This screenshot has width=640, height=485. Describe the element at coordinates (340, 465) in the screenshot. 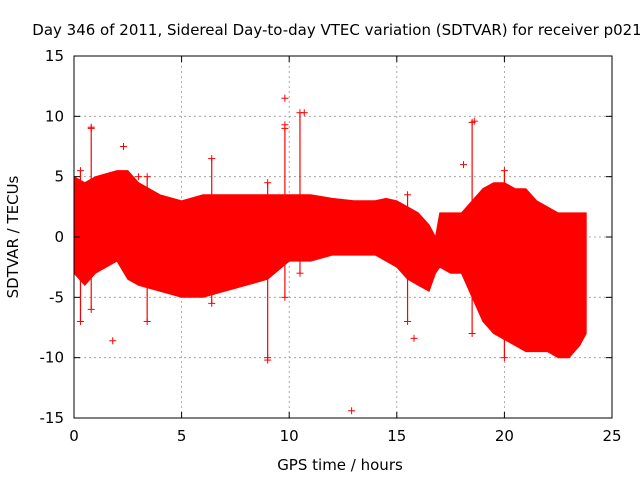

I see `x-axis-label: GPS time / hours` at that location.